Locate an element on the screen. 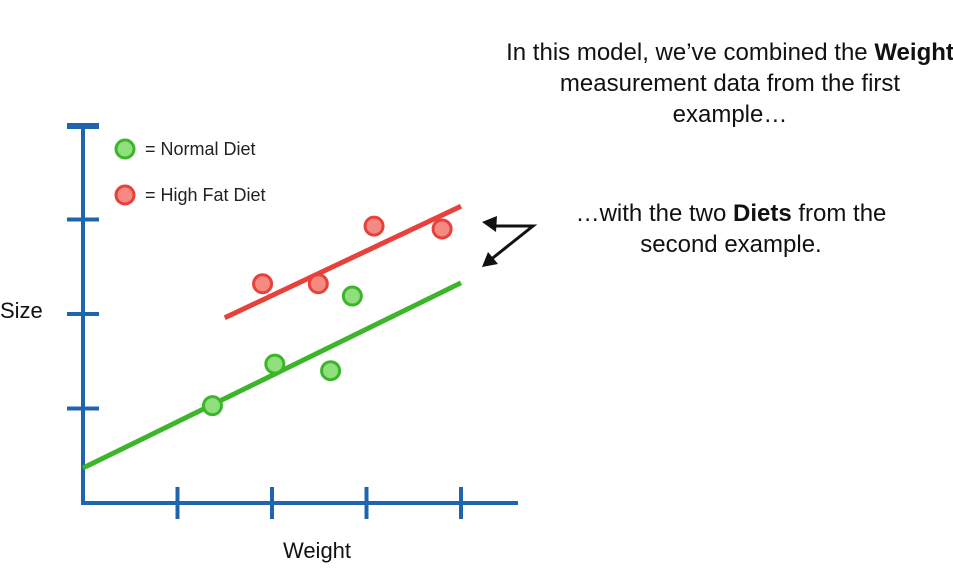  data-points is located at coordinates (327, 316).